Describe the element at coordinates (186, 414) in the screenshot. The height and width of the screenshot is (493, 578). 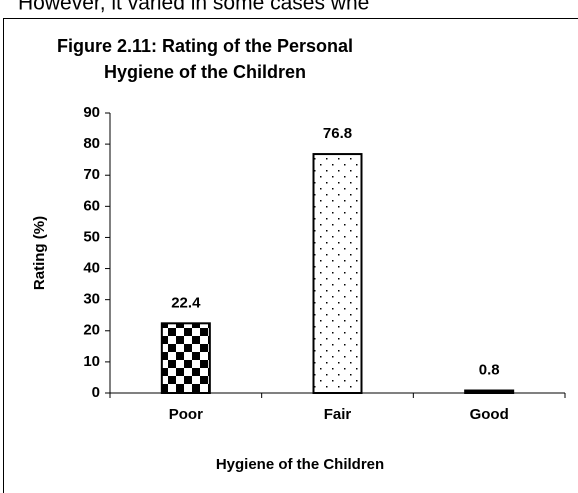
I see `x-tick-label: Poor` at that location.